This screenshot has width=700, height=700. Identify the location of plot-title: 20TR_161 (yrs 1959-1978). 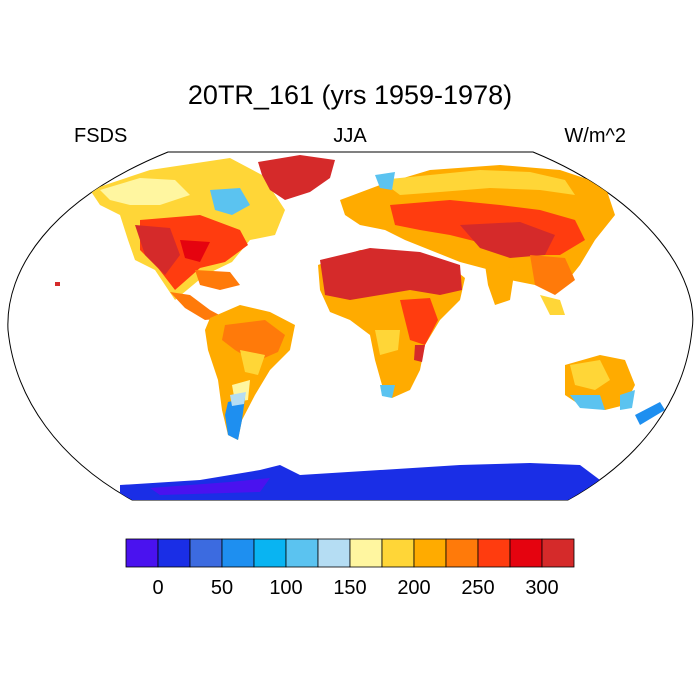
(350, 95).